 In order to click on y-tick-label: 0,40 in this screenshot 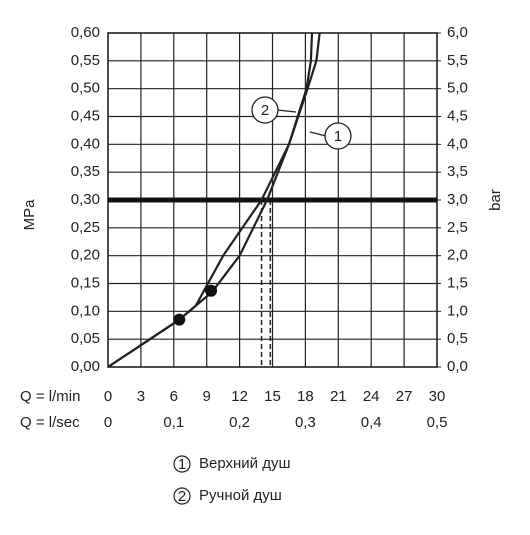, I will do `click(85, 143)`.